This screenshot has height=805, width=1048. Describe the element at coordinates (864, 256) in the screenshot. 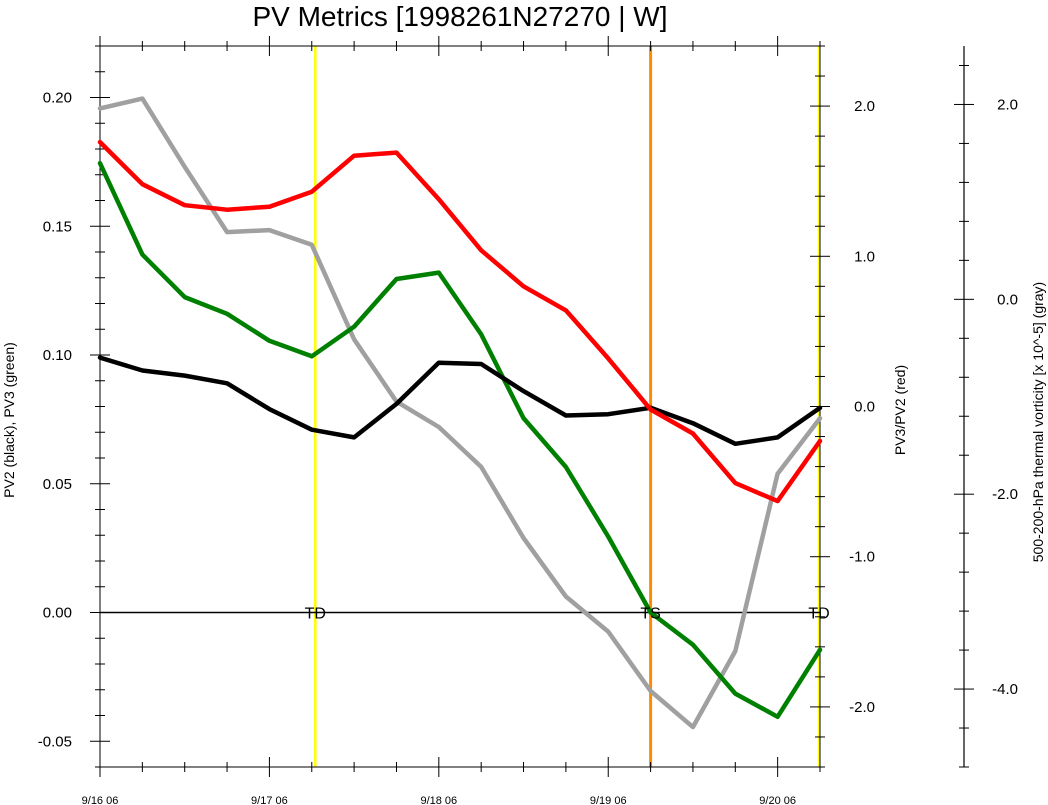

I see `right-tick-label: 1.0` at that location.